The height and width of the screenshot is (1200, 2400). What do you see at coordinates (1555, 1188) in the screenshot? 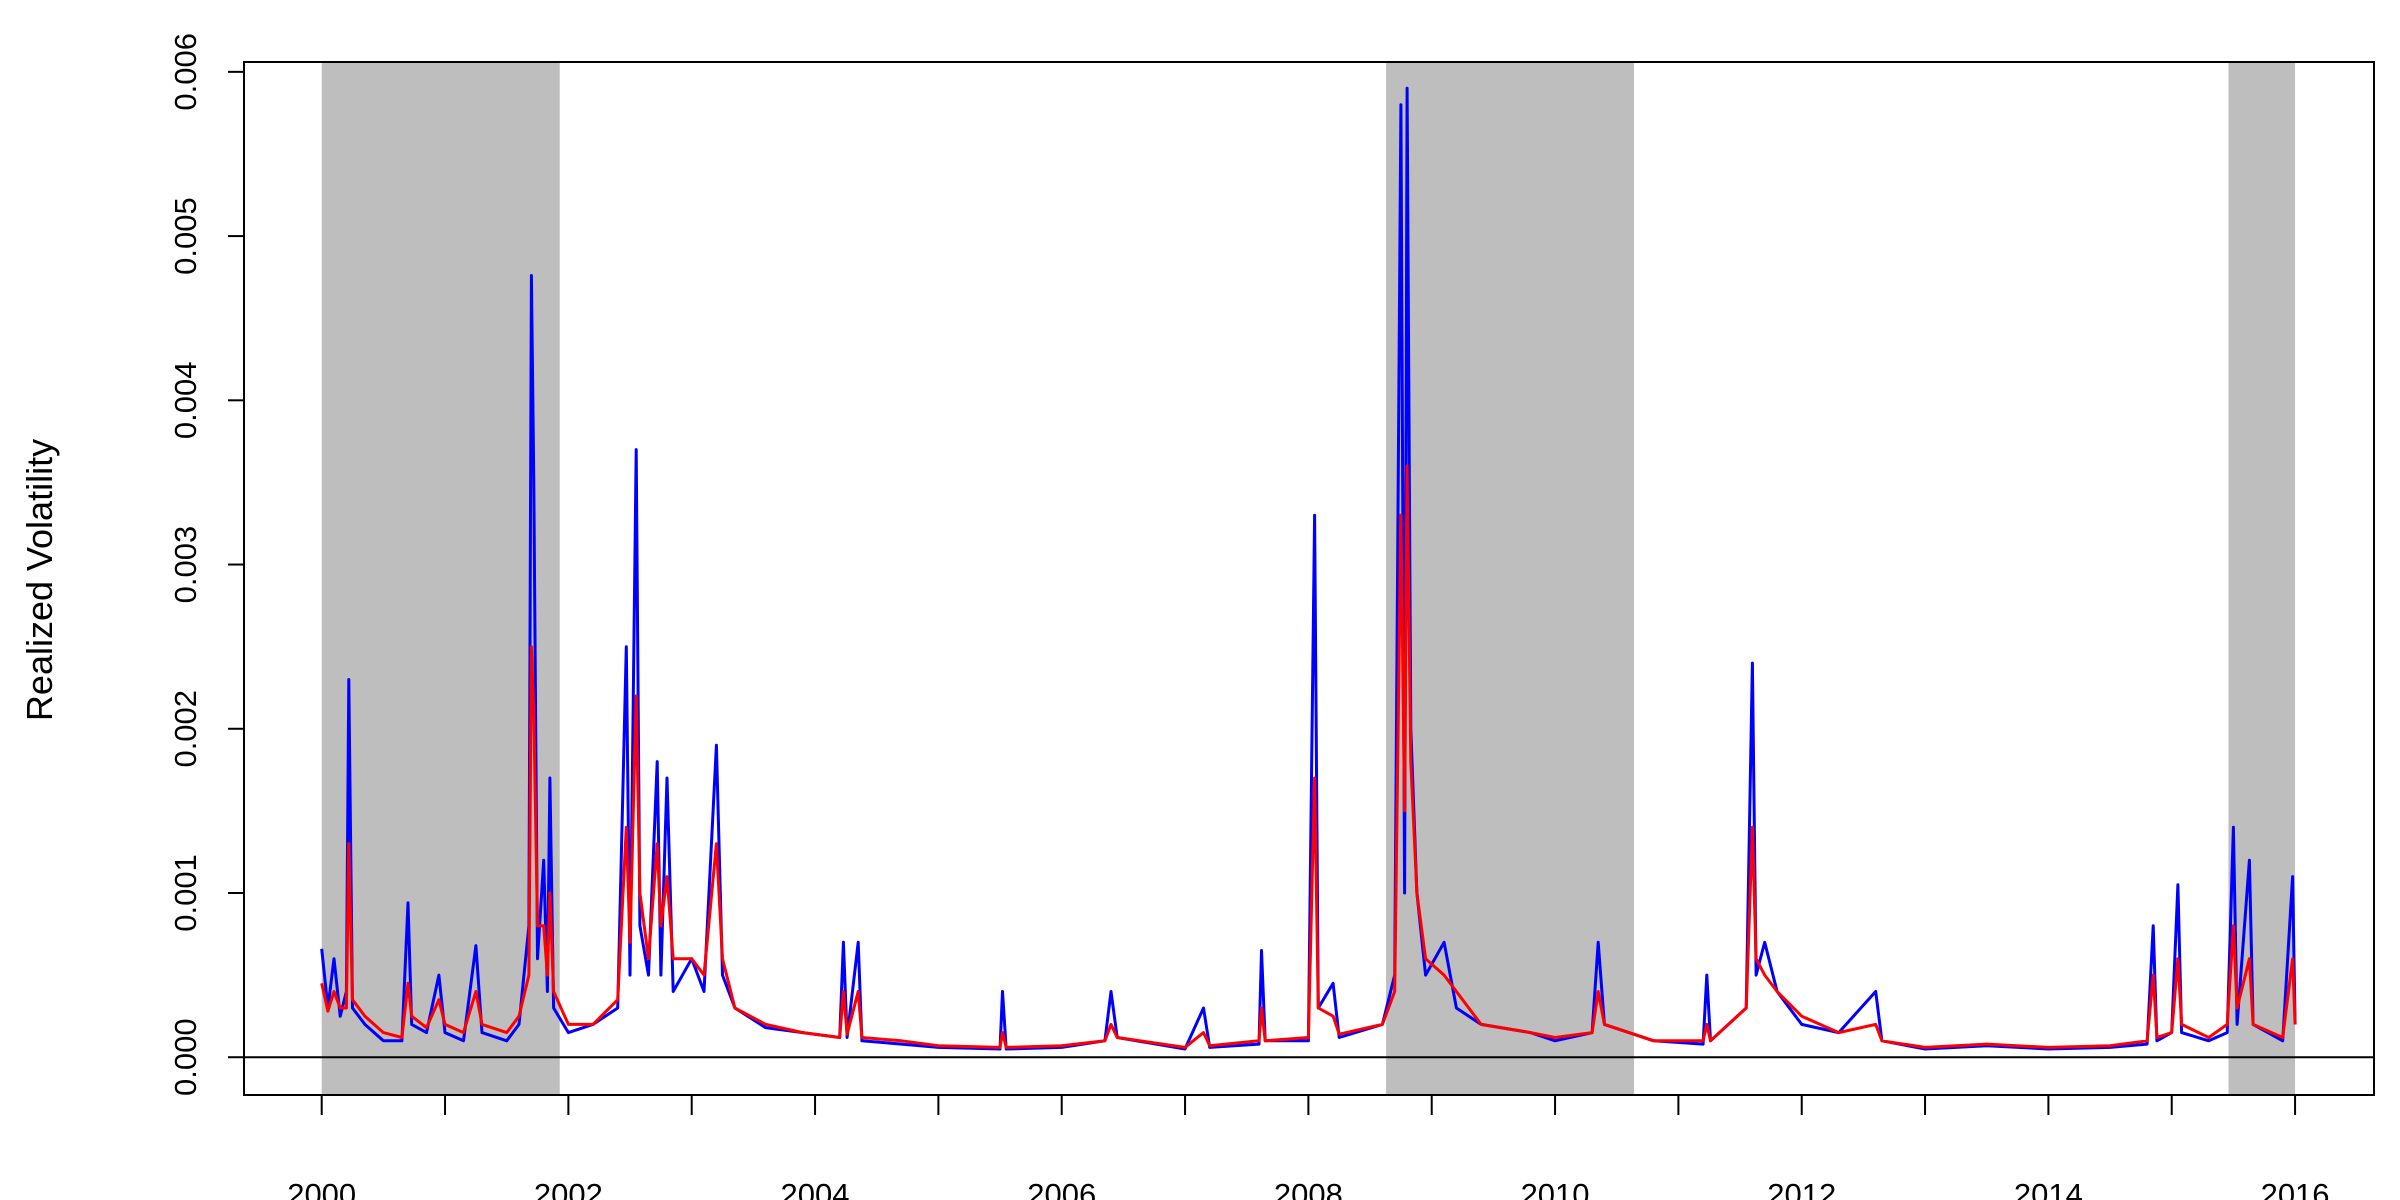
I see `x-tick-label: 2010` at bounding box center [1555, 1188].